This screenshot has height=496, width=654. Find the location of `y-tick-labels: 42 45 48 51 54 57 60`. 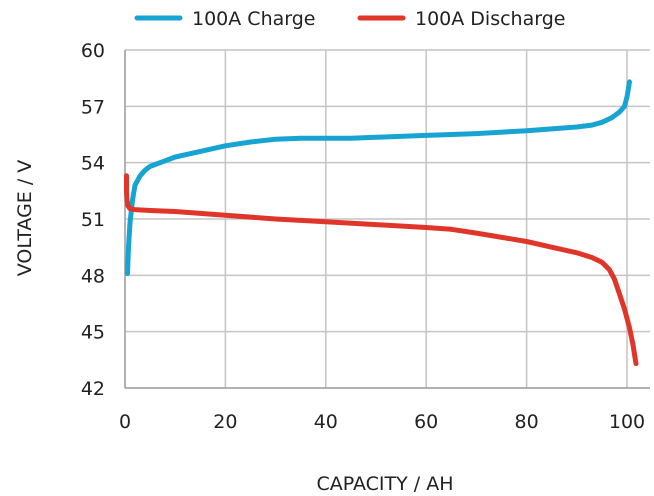

y-tick-labels: 42 45 48 51 54 57 60 is located at coordinates (93, 220).